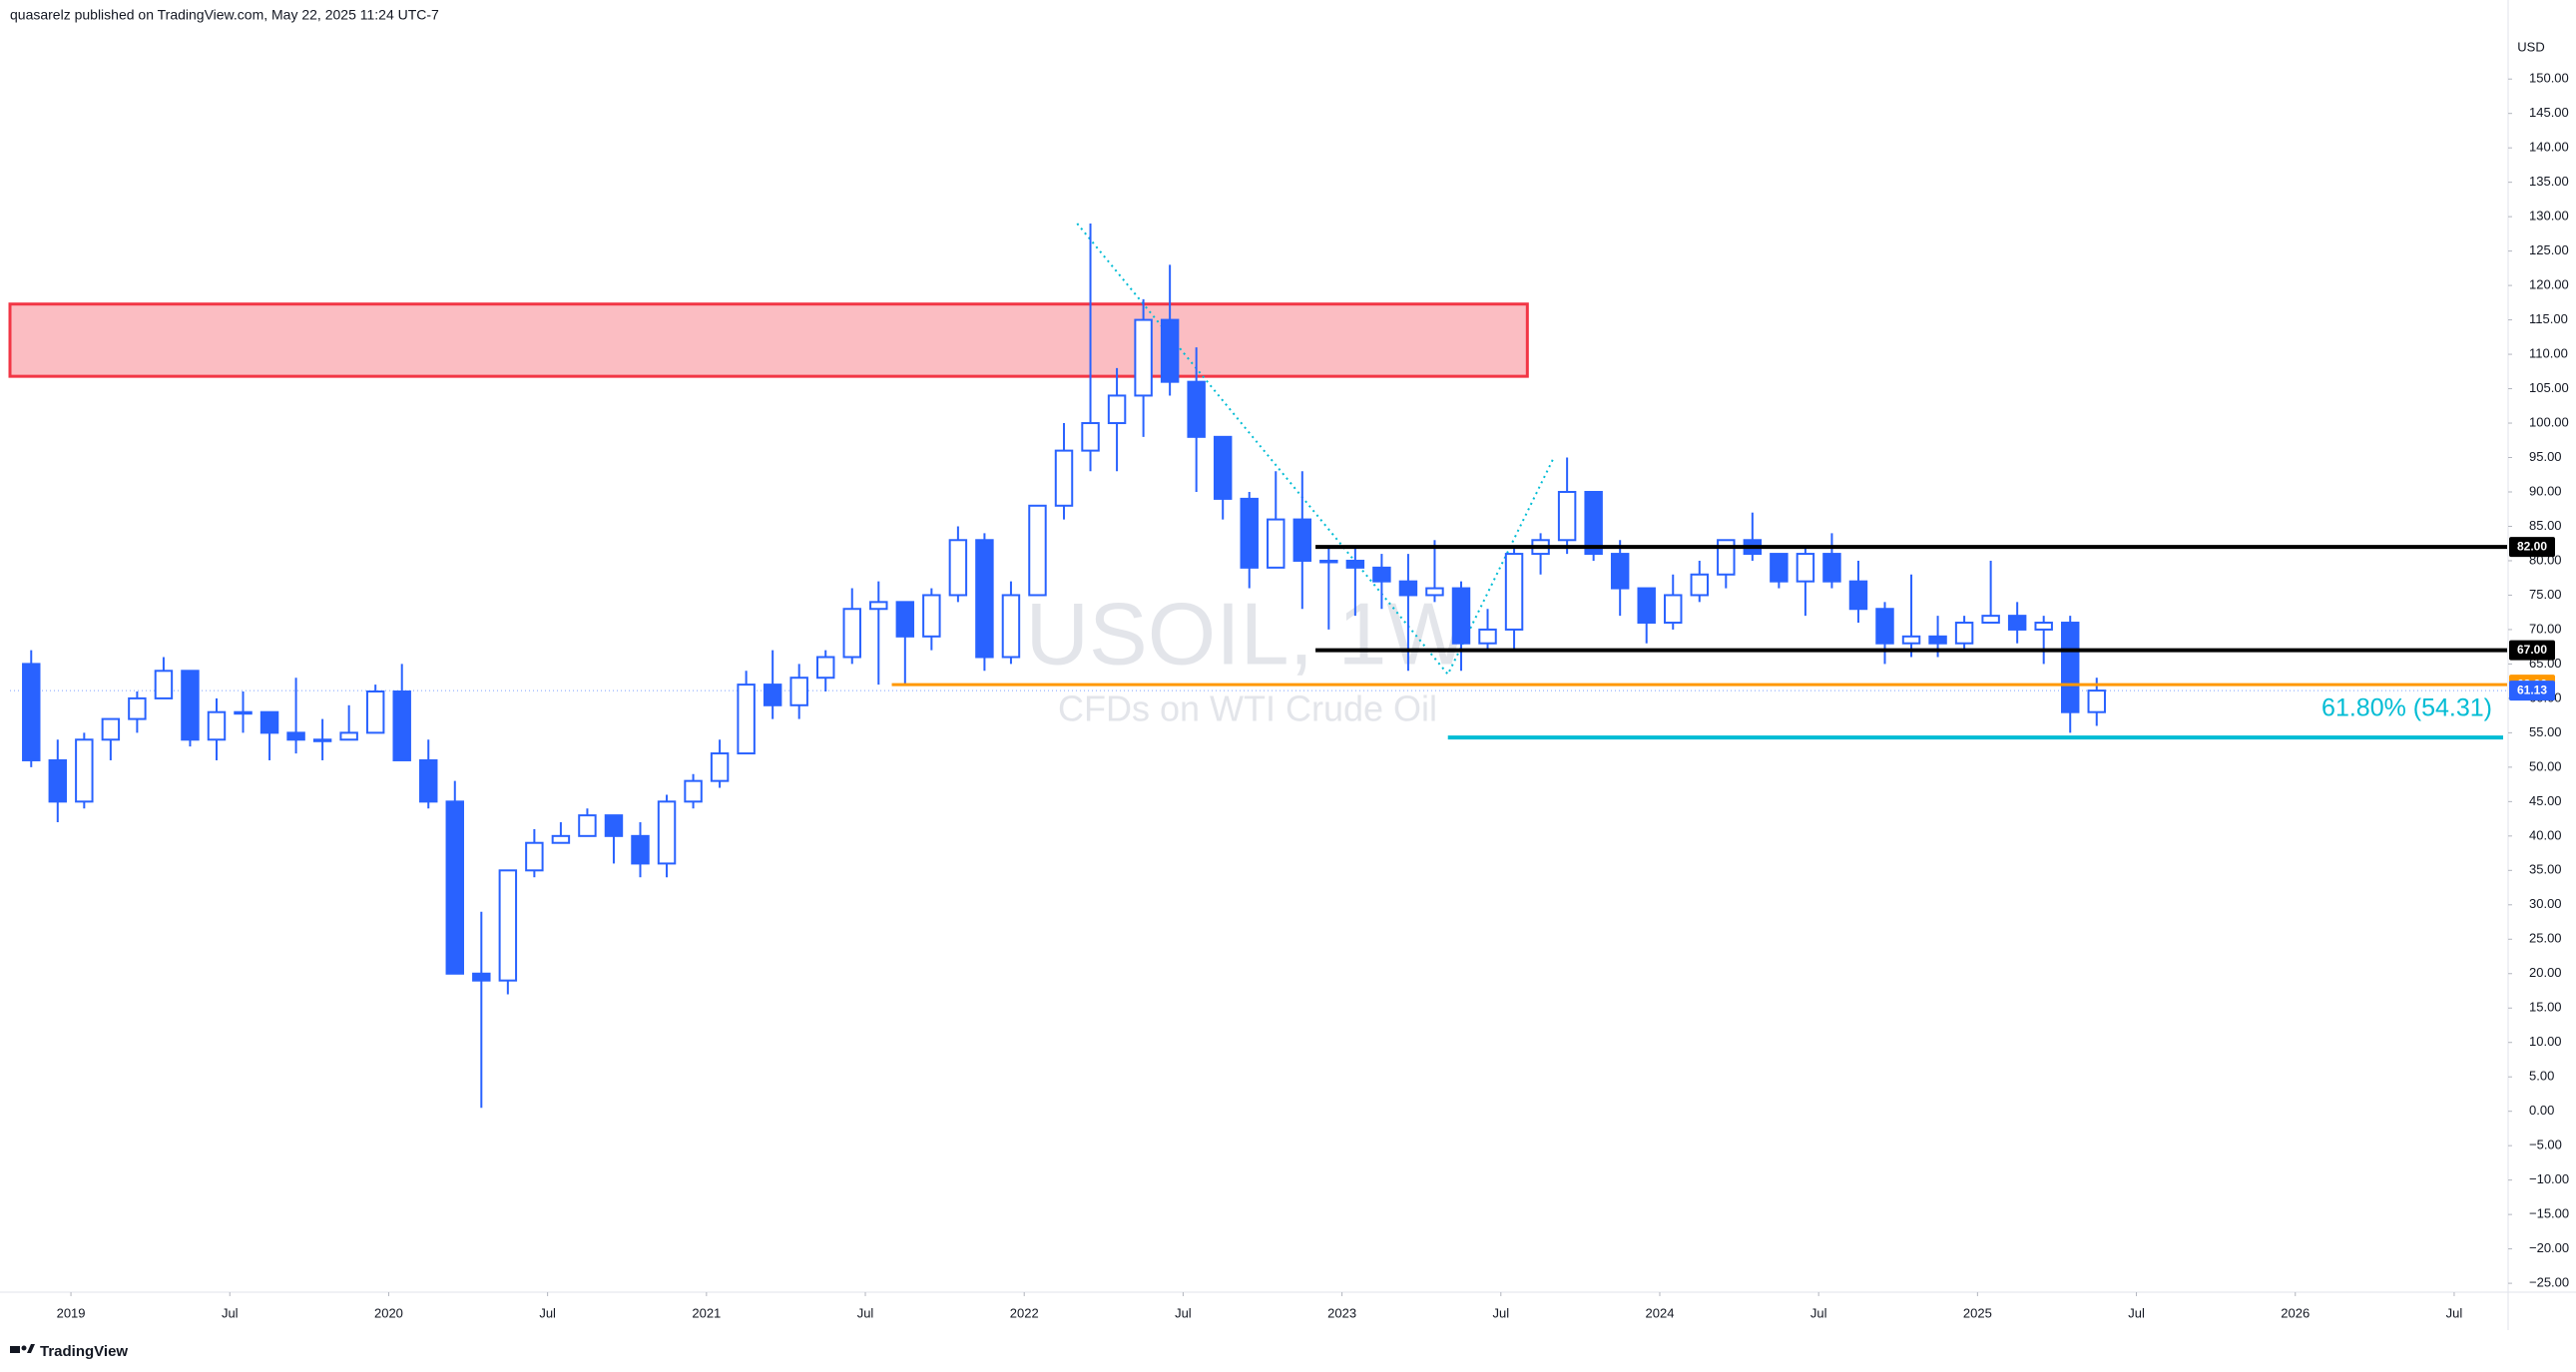  I want to click on y-tick-label: 95.00, so click(2545, 456).